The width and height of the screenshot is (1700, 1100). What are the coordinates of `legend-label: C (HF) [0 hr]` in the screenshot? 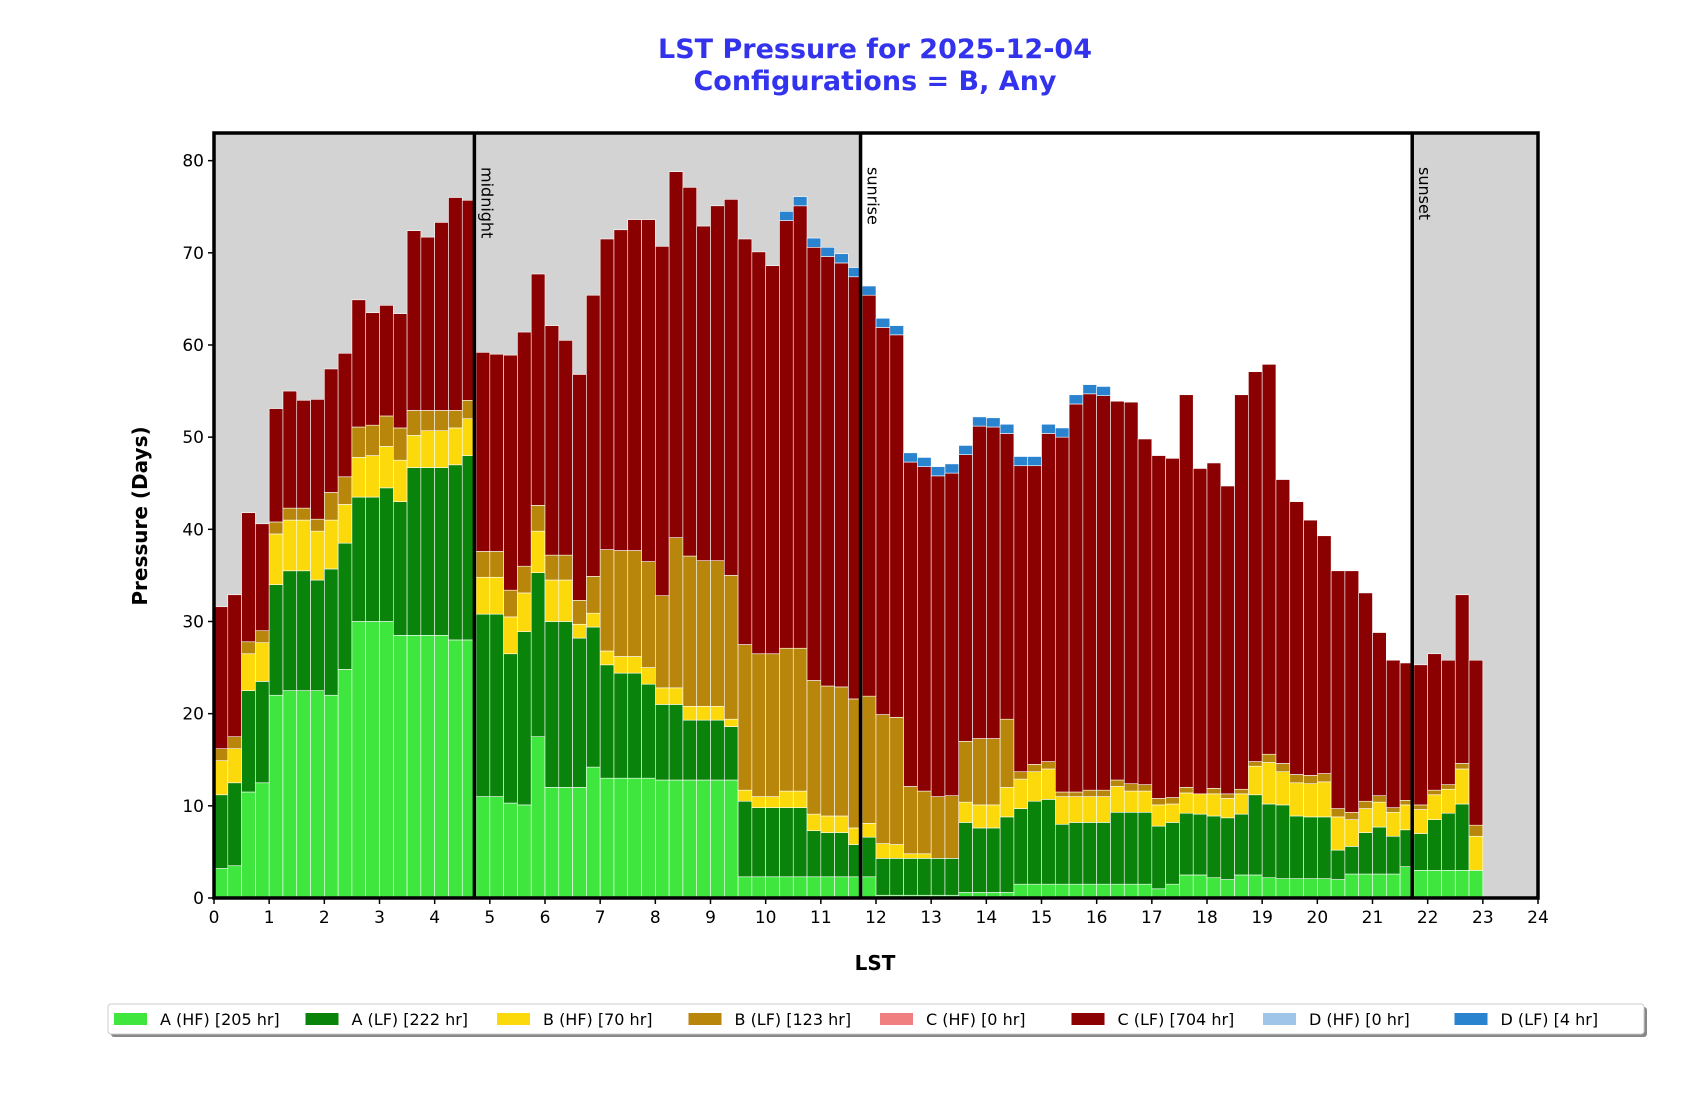 It's located at (976, 1019).